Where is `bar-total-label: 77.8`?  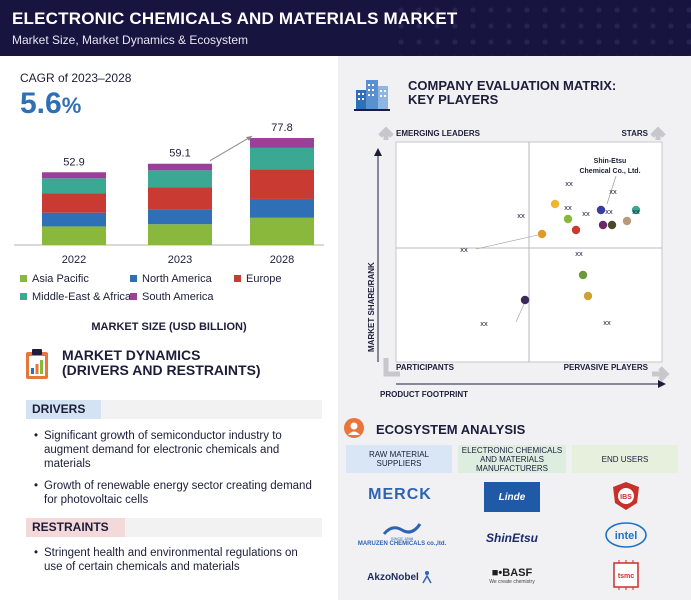
bar-total-label: 77.8 is located at coordinates (281, 128).